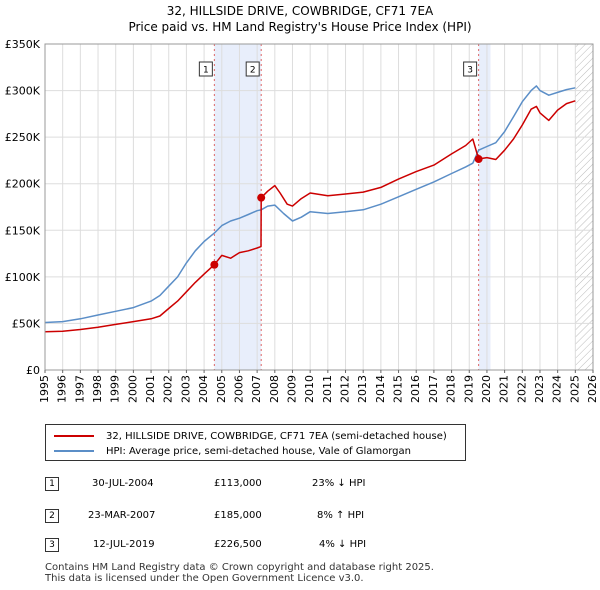 The height and width of the screenshot is (590, 600). I want to click on x-tick-label: 2007, so click(256, 389).